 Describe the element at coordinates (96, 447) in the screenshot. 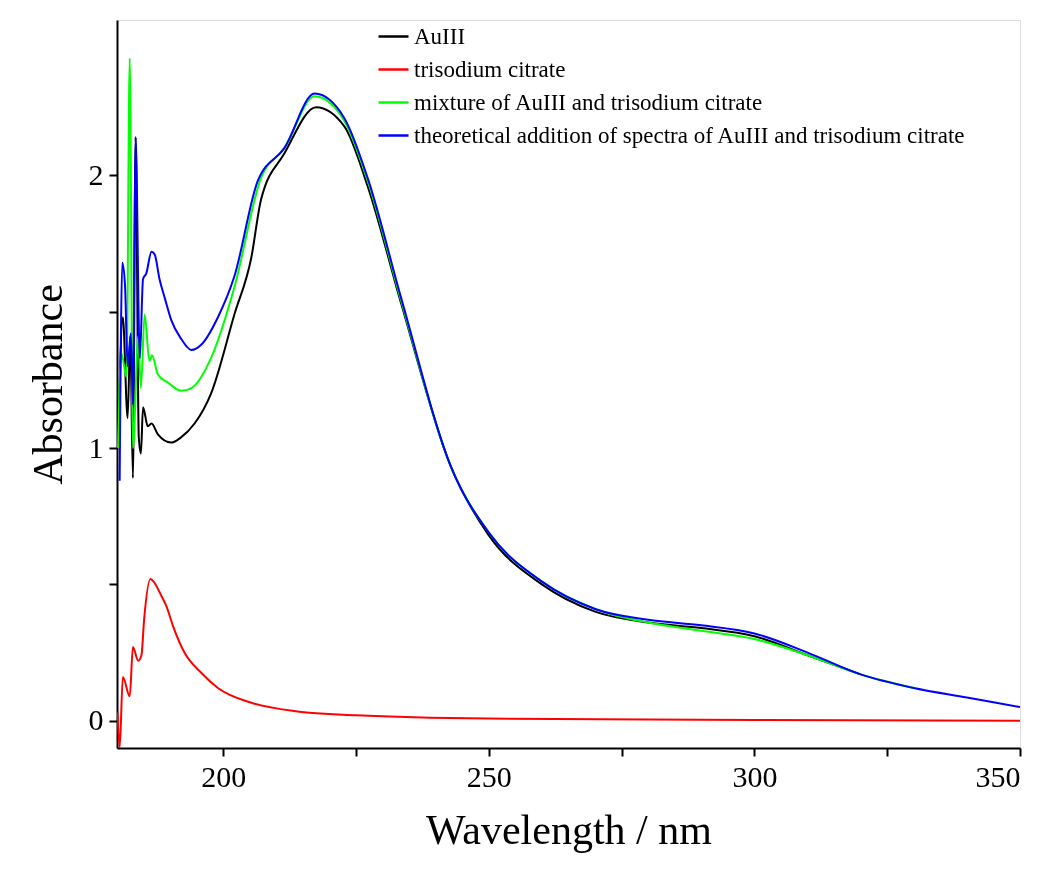

I see `y-tick-label: 1` at that location.